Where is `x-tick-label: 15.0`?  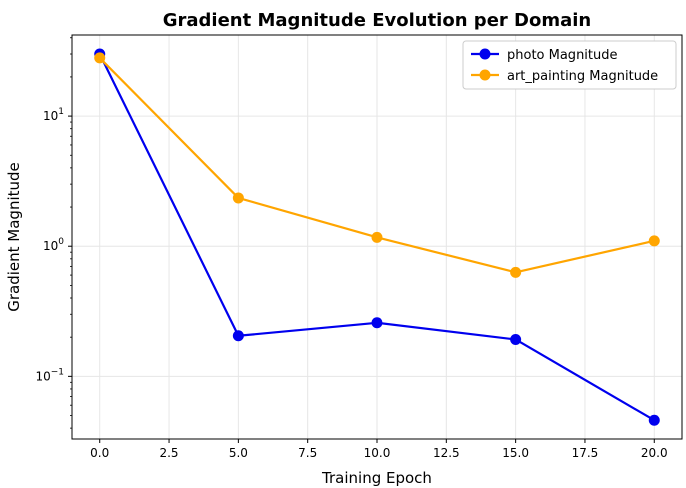 x-tick-label: 15.0 is located at coordinates (515, 453).